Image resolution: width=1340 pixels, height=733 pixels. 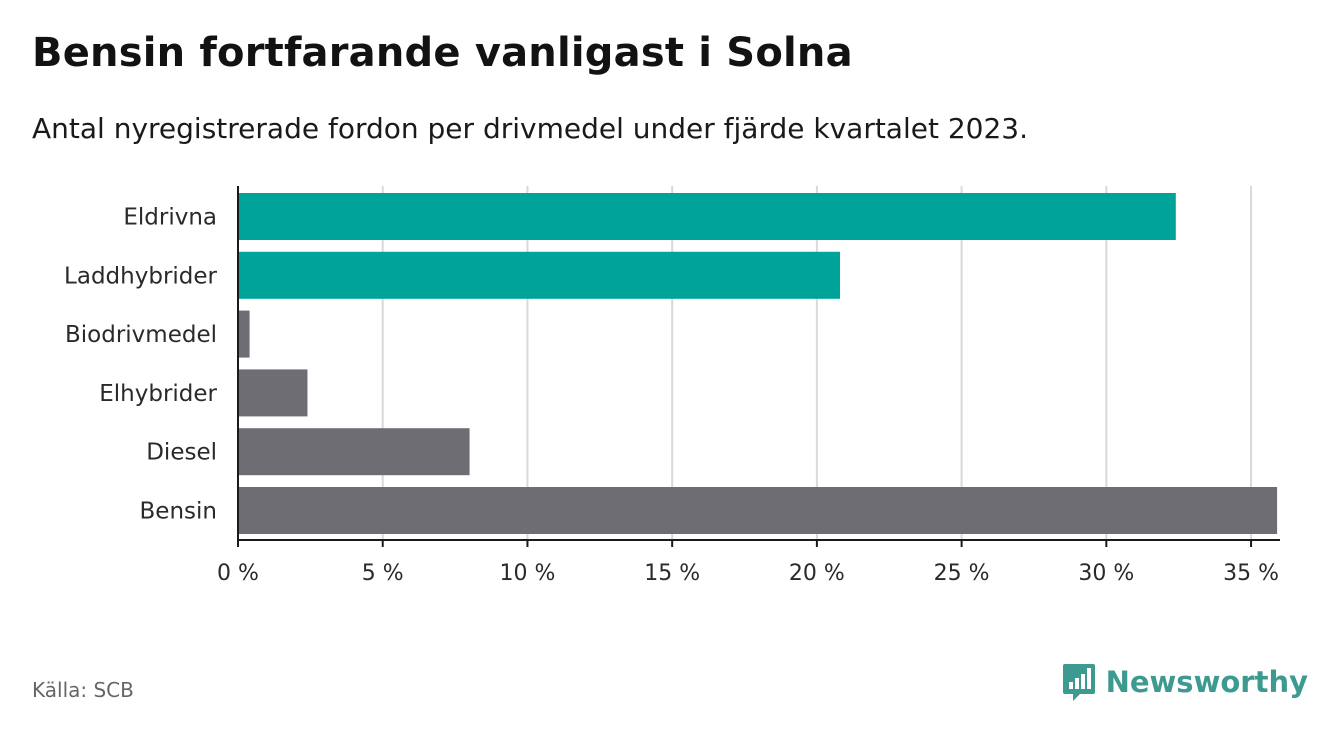 I want to click on category-label: Bensin, so click(x=178, y=512).